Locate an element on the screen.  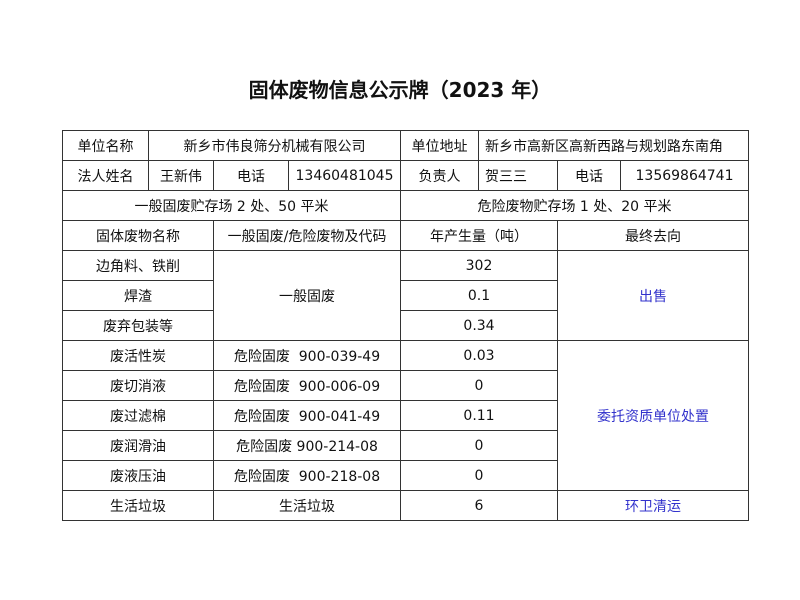
waste-amount: 0.11 is located at coordinates (479, 415).